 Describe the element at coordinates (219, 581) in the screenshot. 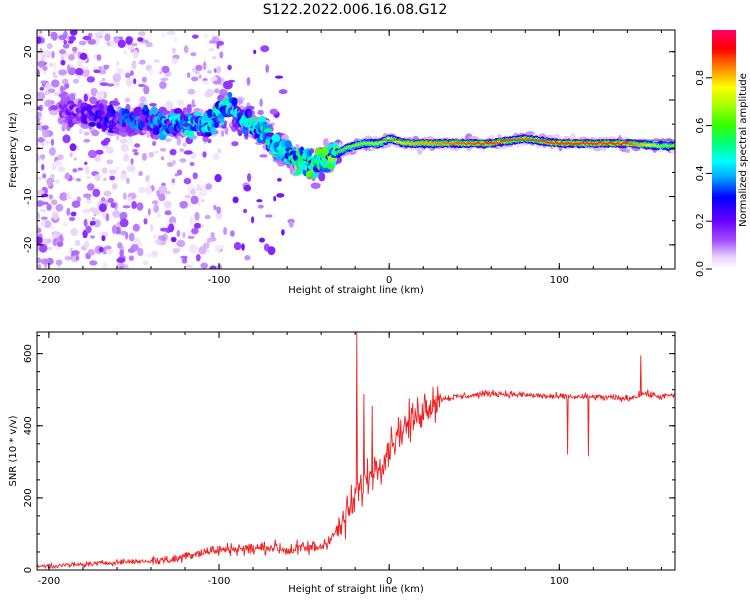

I see `x-tick-label: -100` at that location.